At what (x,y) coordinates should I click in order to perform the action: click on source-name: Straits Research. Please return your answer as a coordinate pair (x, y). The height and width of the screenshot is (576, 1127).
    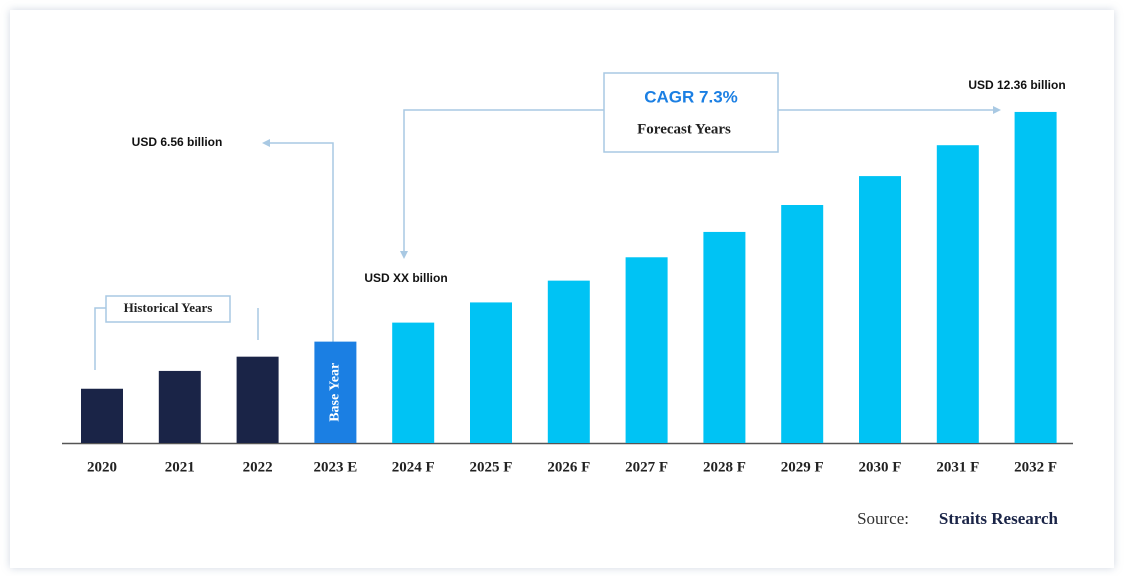
    Looking at the image, I should click on (999, 518).